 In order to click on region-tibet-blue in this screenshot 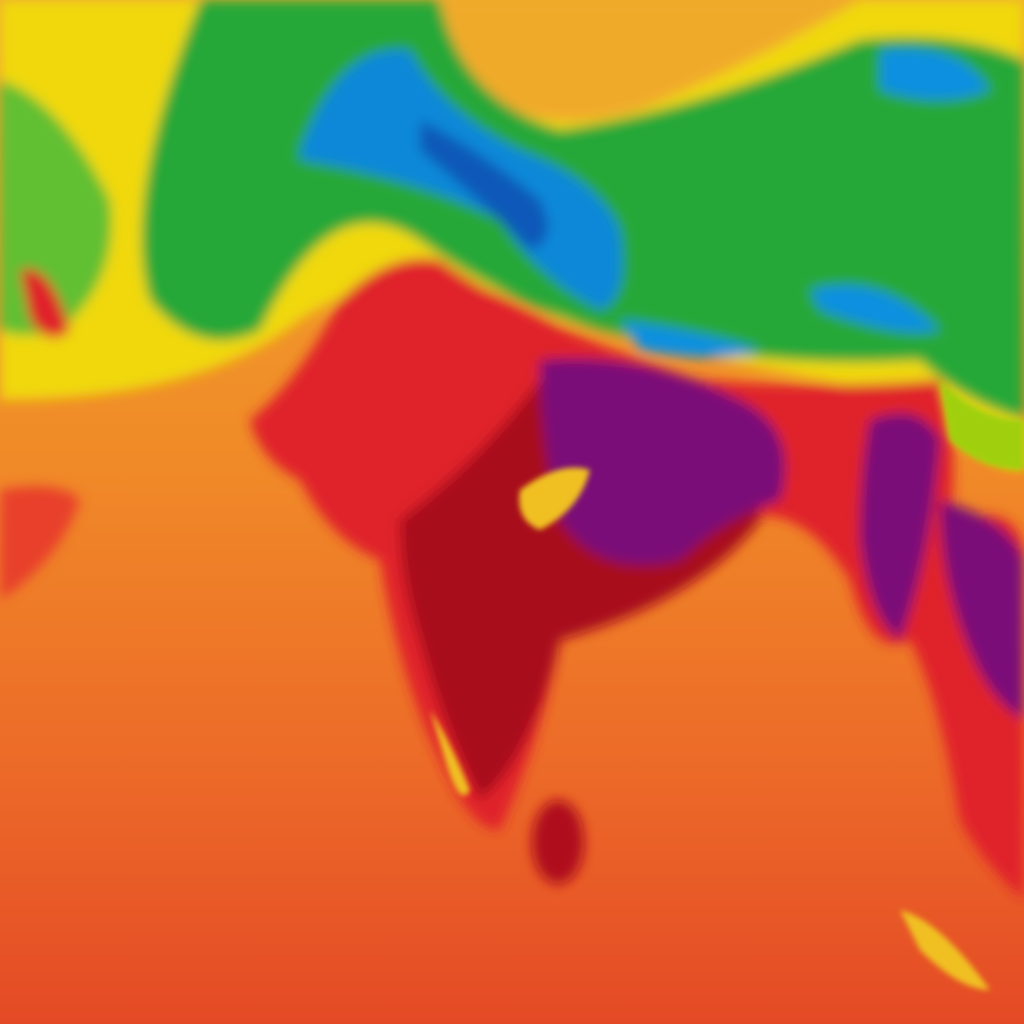, I will do `click(875, 309)`.